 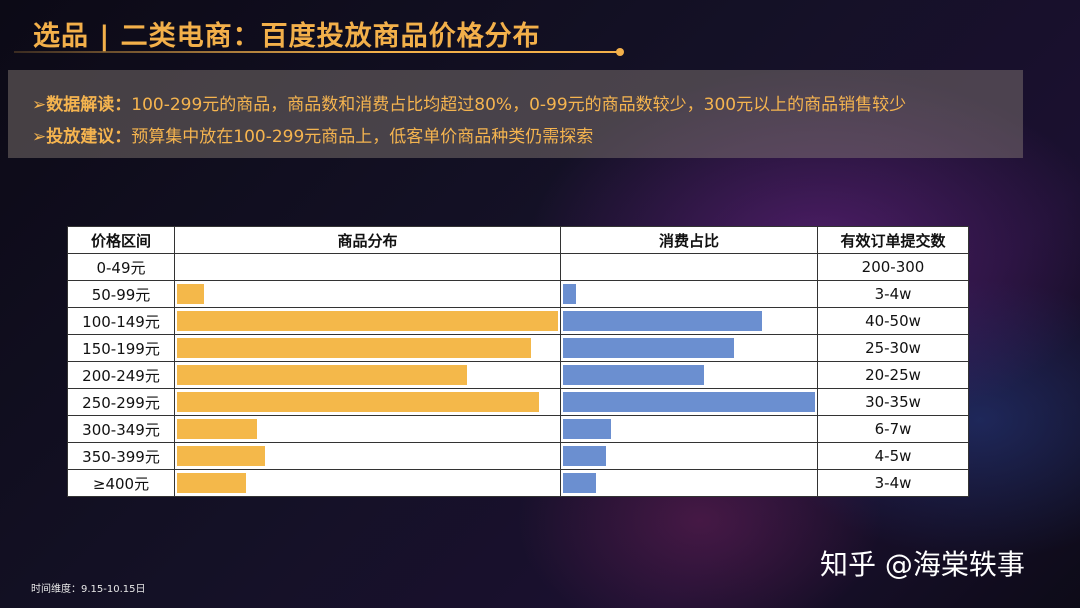 I want to click on table-row: 0-49元 200-300, so click(x=518, y=267).